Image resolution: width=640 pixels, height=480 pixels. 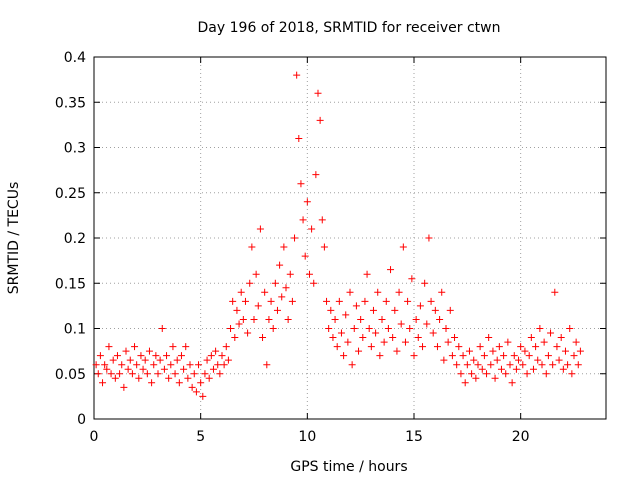 What do you see at coordinates (414, 437) in the screenshot?
I see `x-tick-label: 15` at bounding box center [414, 437].